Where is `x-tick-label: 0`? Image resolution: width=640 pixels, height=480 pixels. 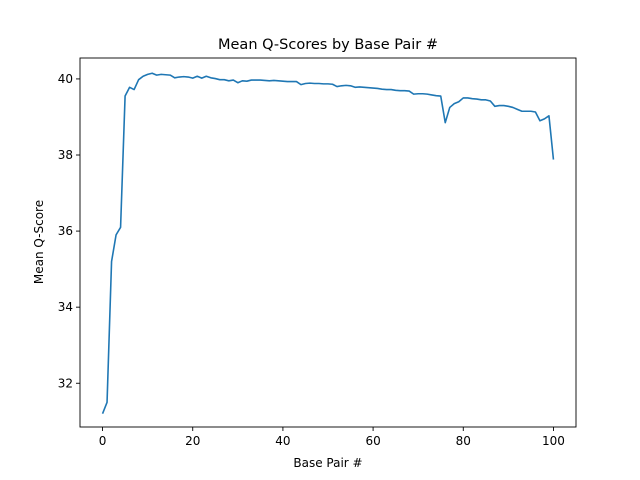
x-tick-label: 0 is located at coordinates (103, 441).